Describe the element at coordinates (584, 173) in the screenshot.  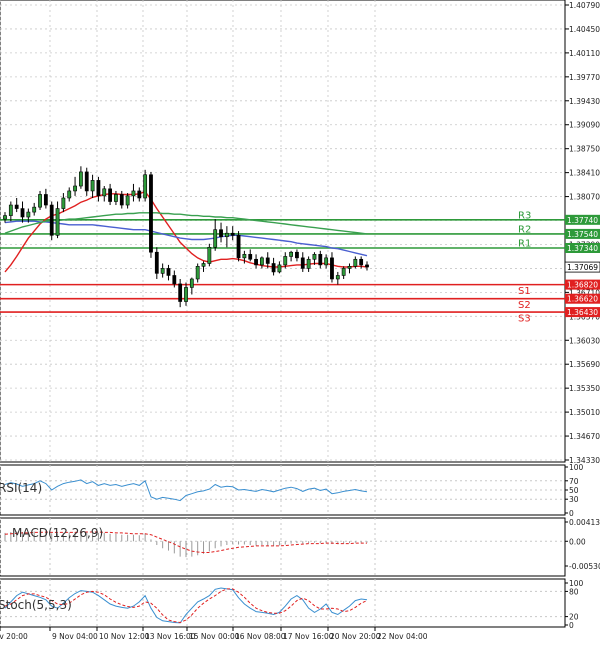
I see `price-tick-label: 1.38410` at that location.